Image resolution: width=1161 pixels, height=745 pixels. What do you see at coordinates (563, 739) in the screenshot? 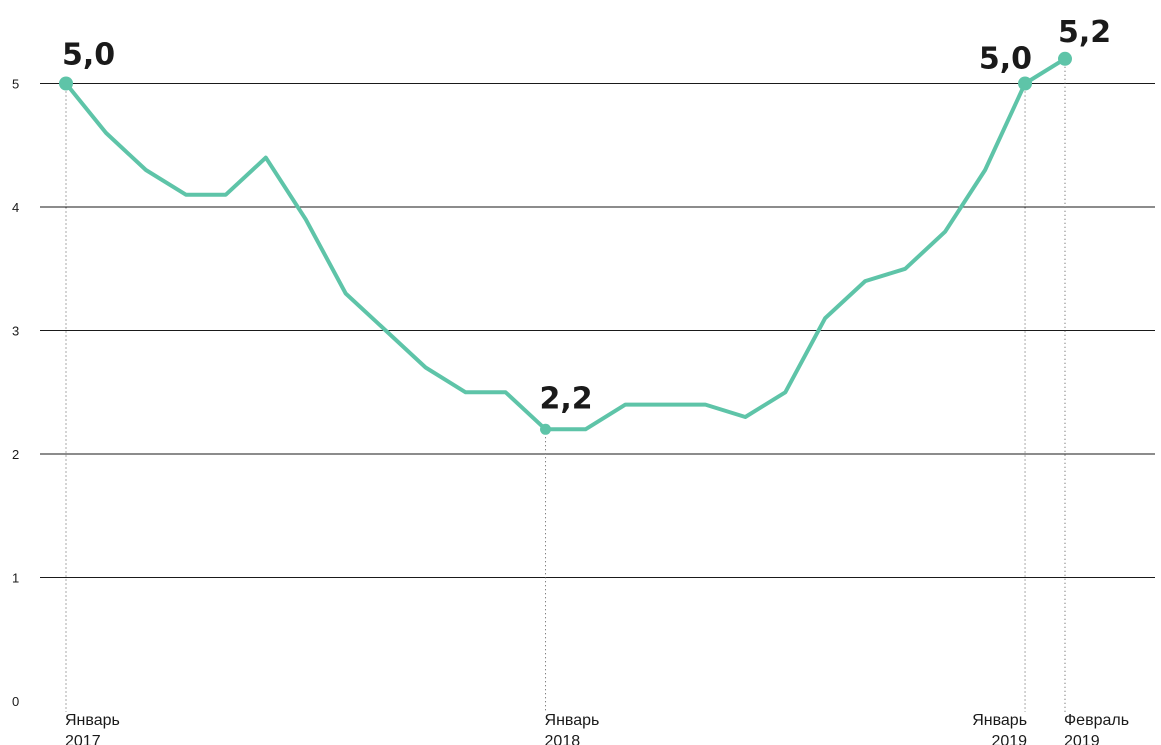
I see `x-tick-label: 2018` at bounding box center [563, 739].